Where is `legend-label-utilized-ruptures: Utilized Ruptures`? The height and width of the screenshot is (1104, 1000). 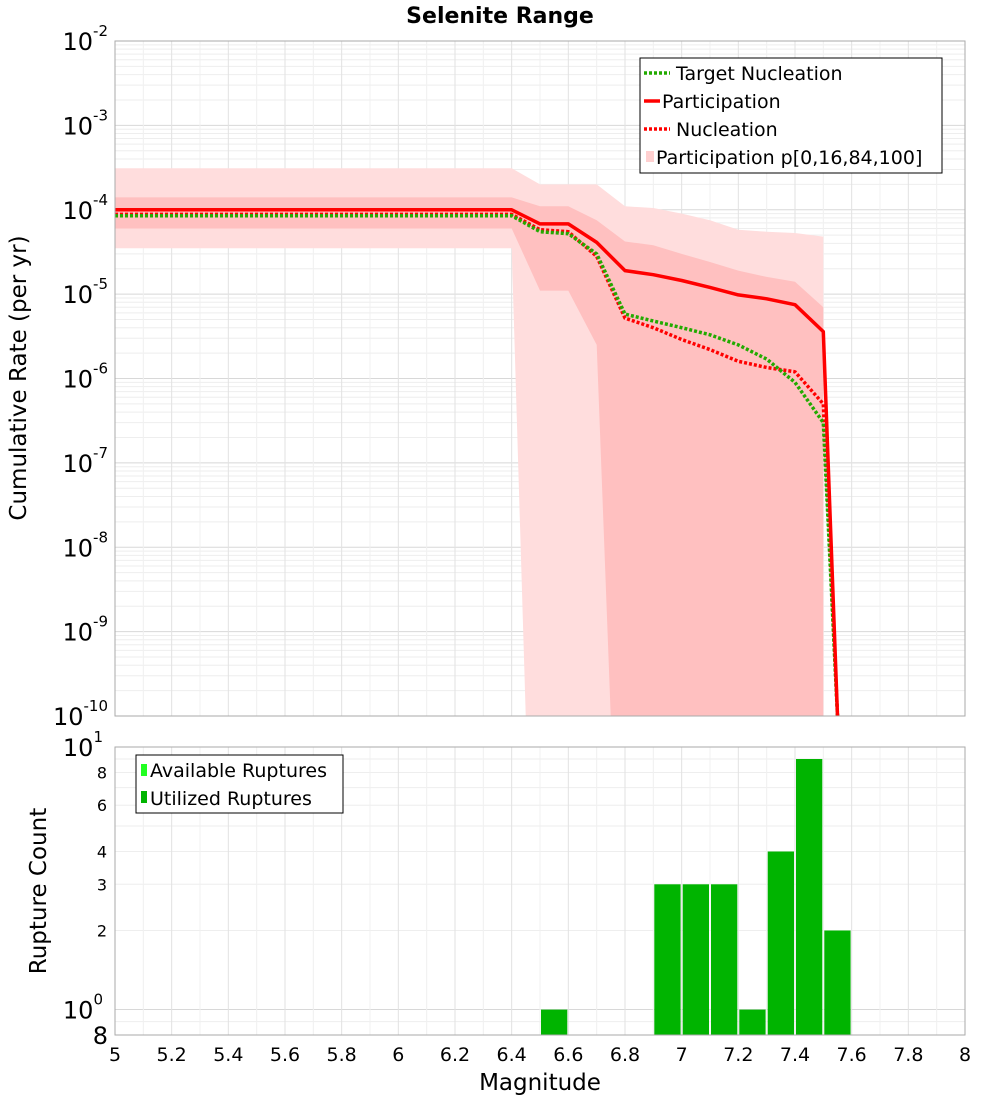 legend-label-utilized-ruptures: Utilized Ruptures is located at coordinates (231, 799).